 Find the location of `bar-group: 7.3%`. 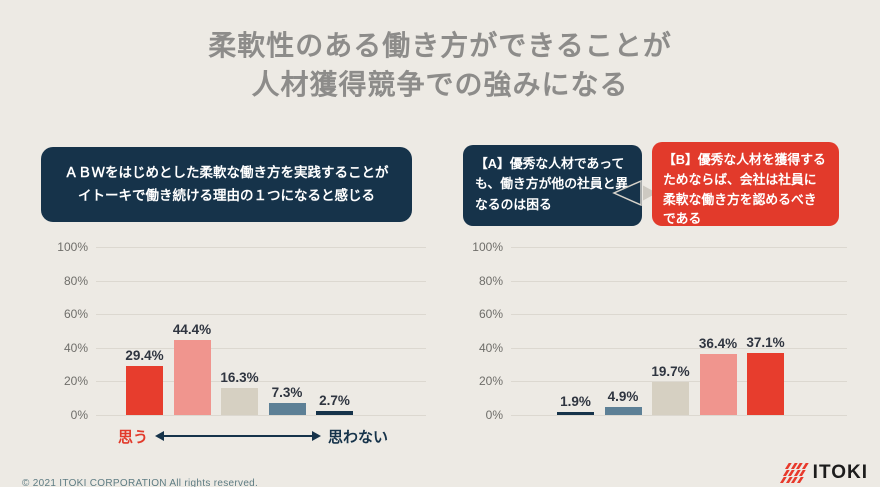

bar-group: 7.3% is located at coordinates (287, 399).